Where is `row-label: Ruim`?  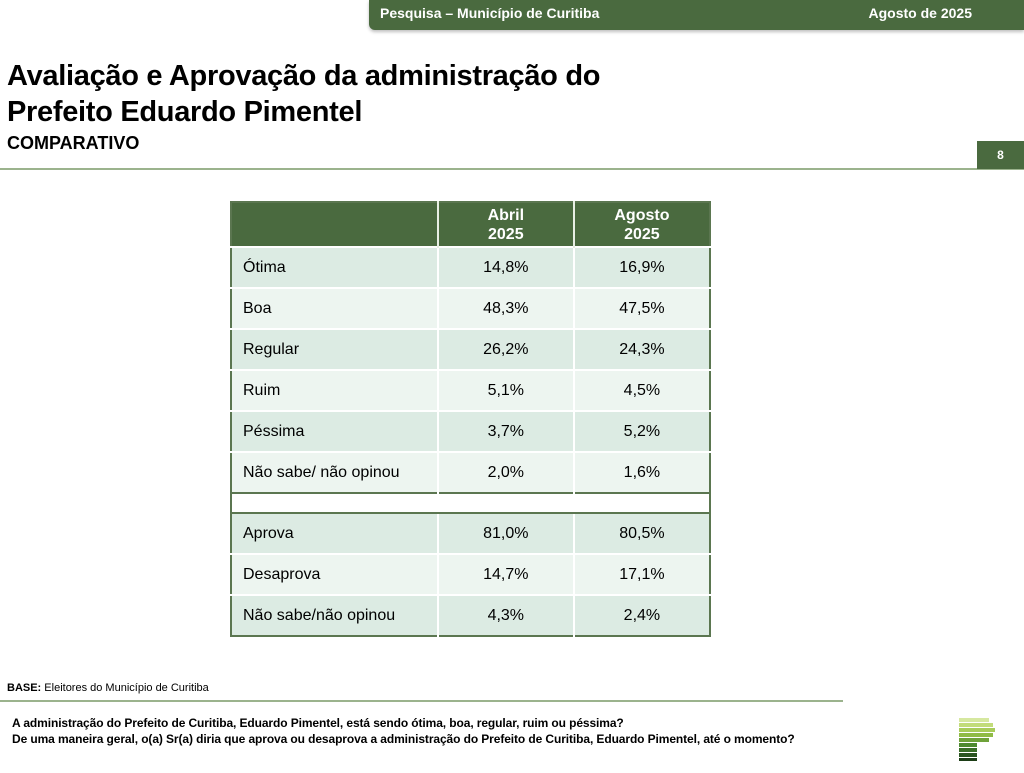
row-label: Ruim is located at coordinates (334, 390).